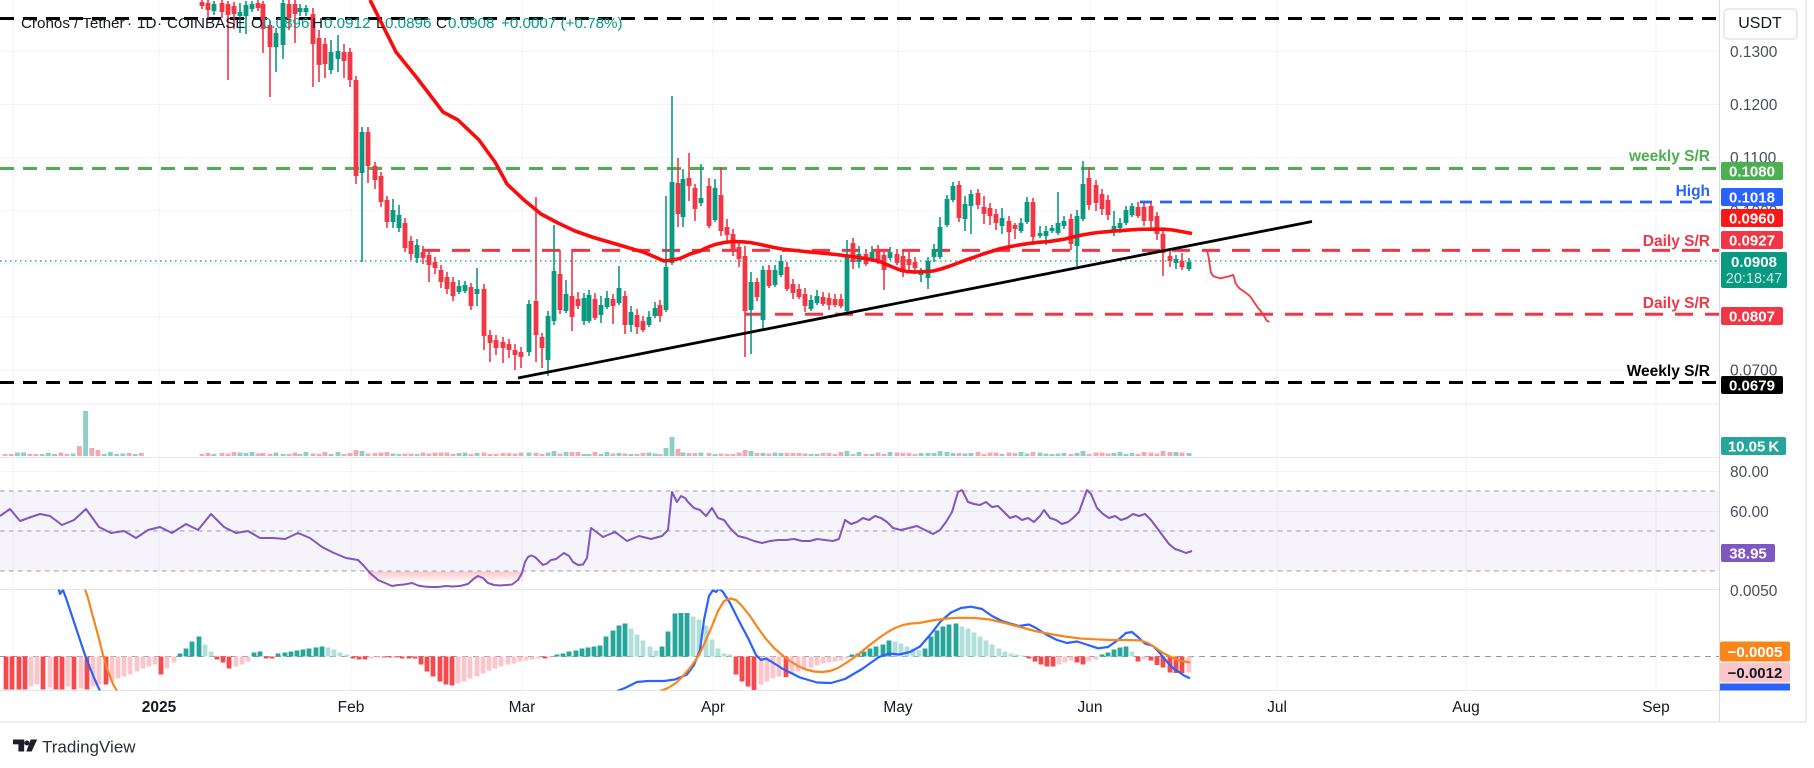 This screenshot has height=768, width=1814. Describe the element at coordinates (1760, 23) in the screenshot. I see `svg-text: USDT` at that location.